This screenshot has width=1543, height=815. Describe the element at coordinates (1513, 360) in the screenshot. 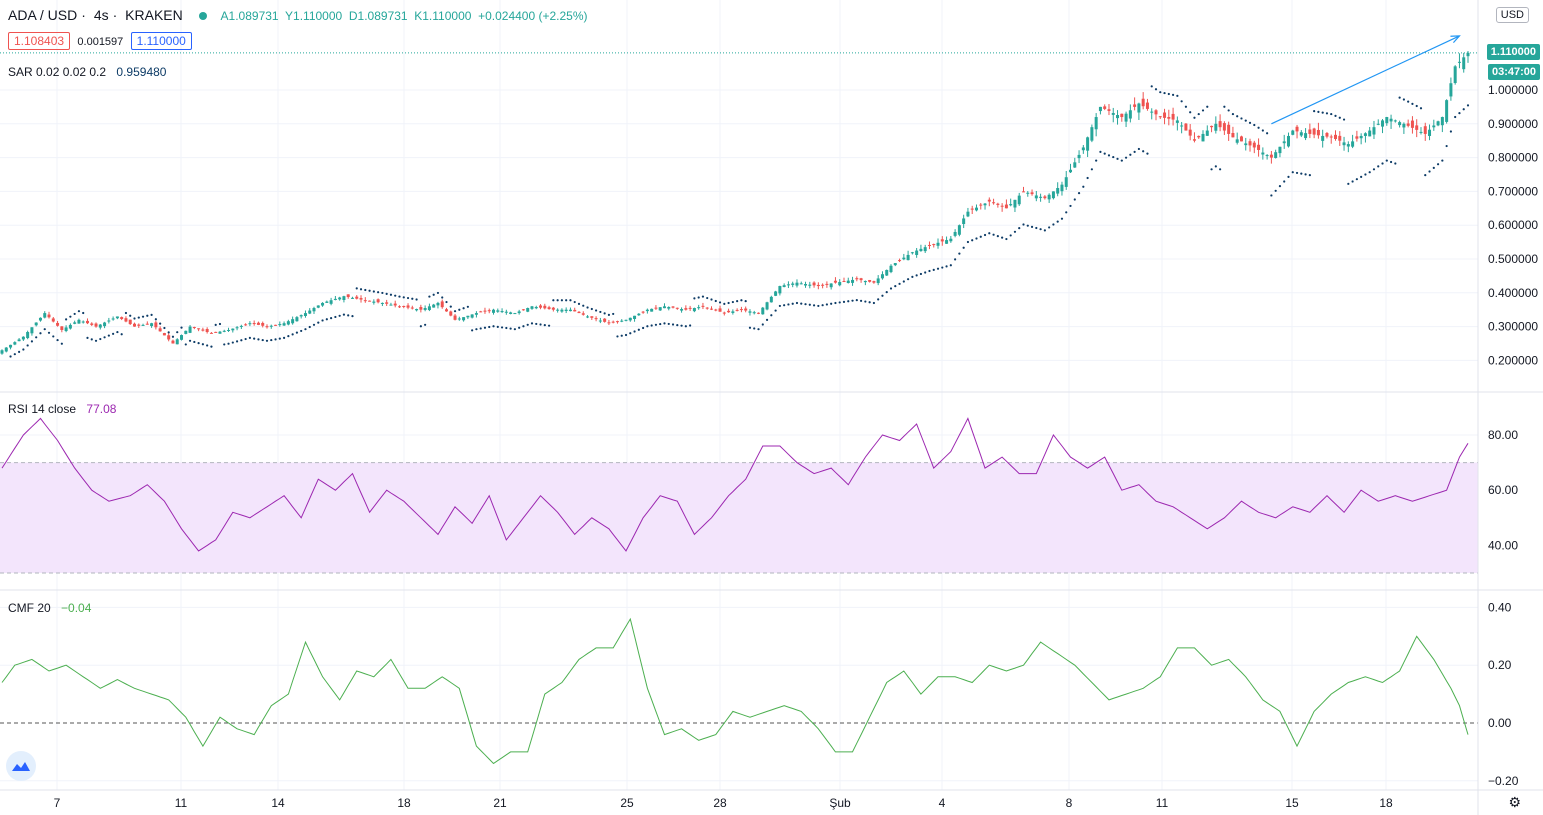

I see `price-tick-label: 0.200000` at that location.